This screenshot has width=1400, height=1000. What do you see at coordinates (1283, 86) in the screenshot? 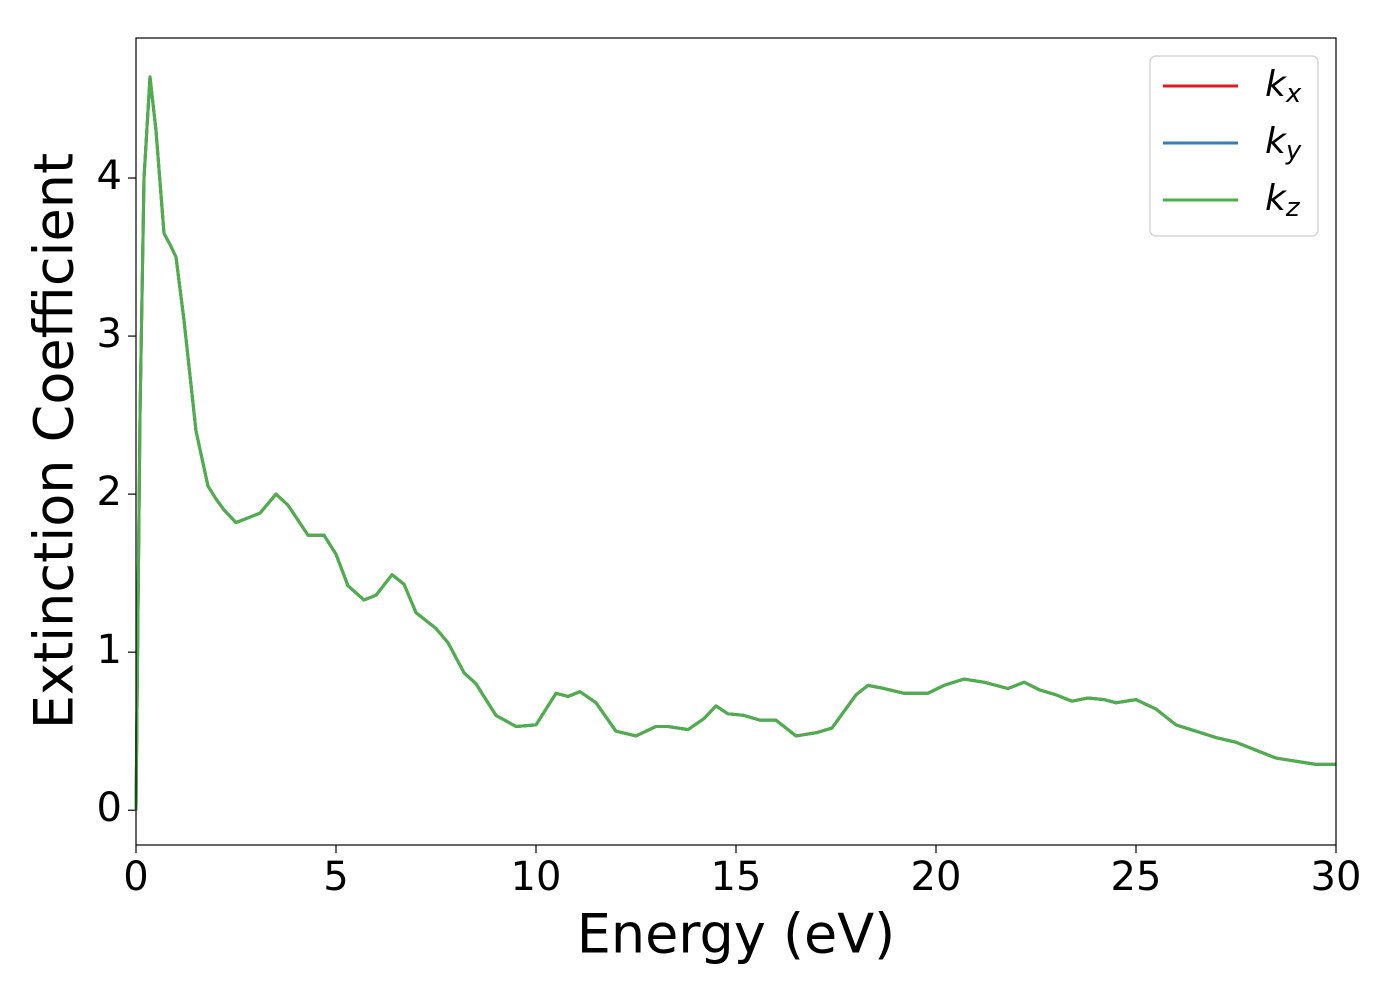
I see `legend-label: kx` at bounding box center [1283, 86].